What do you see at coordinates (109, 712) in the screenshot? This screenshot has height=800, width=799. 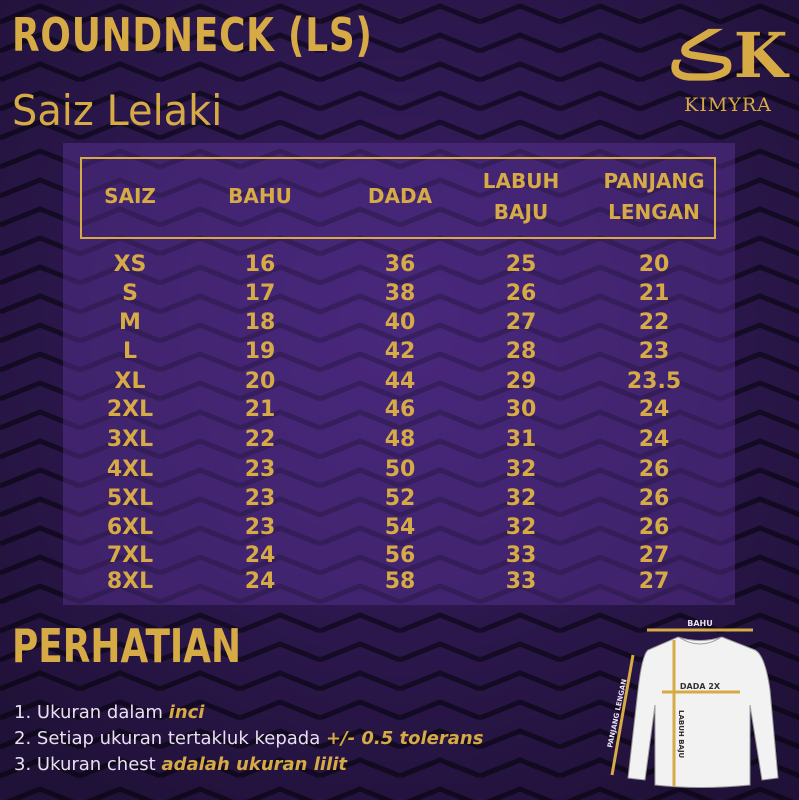 I see `note-1: 1. Ukuran dalam inci` at bounding box center [109, 712].